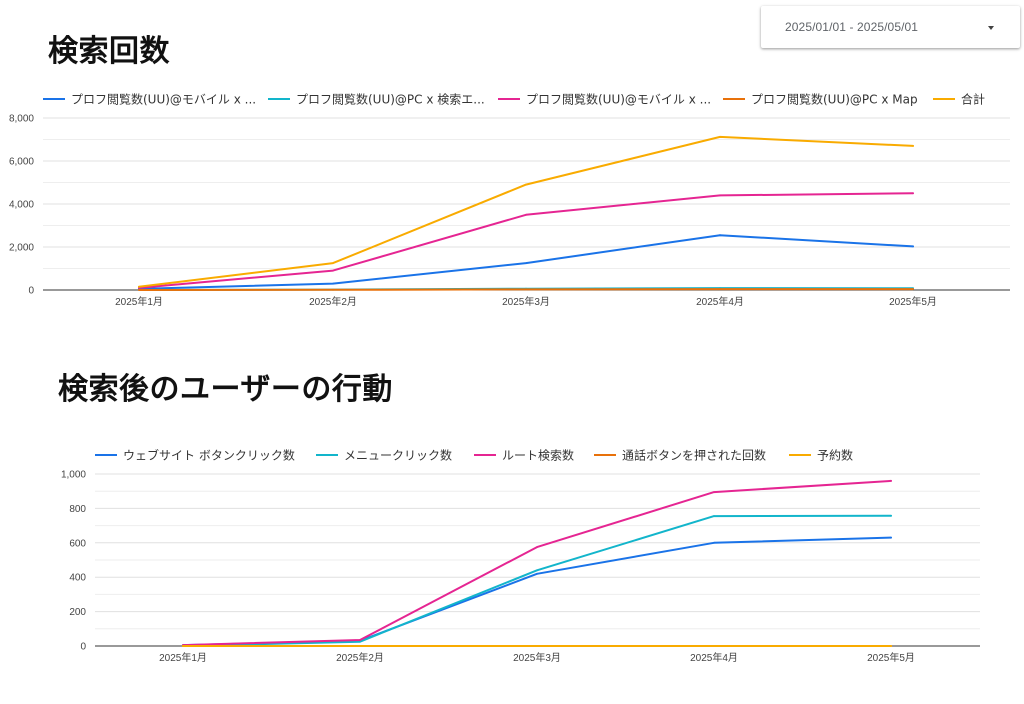  Describe the element at coordinates (21, 248) in the screenshot. I see `y-tick-label: 2,000` at that location.